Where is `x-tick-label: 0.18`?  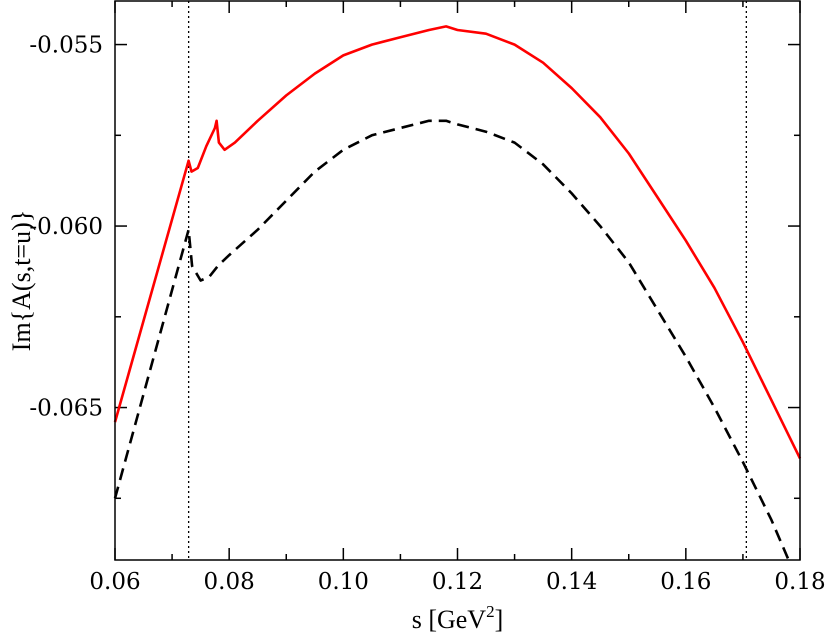
x-tick-label: 0.18 is located at coordinates (799, 582).